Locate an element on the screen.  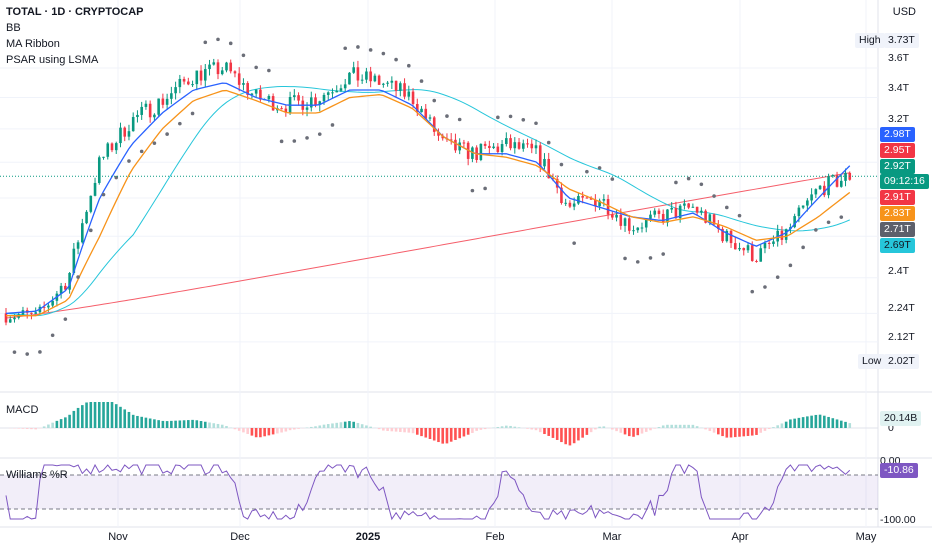
williams-label: Williams %R is located at coordinates (37, 475).